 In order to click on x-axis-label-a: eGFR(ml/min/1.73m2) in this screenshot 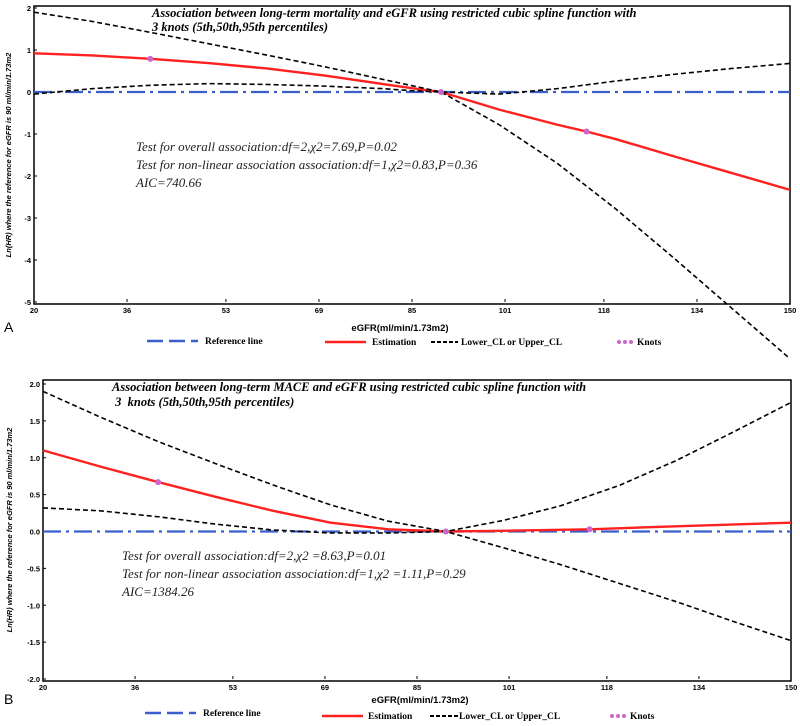, I will do `click(399, 328)`.